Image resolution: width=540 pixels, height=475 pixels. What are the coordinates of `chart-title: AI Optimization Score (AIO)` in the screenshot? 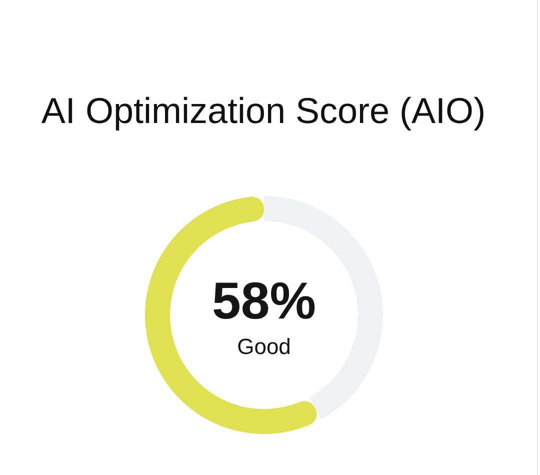 It's located at (263, 111).